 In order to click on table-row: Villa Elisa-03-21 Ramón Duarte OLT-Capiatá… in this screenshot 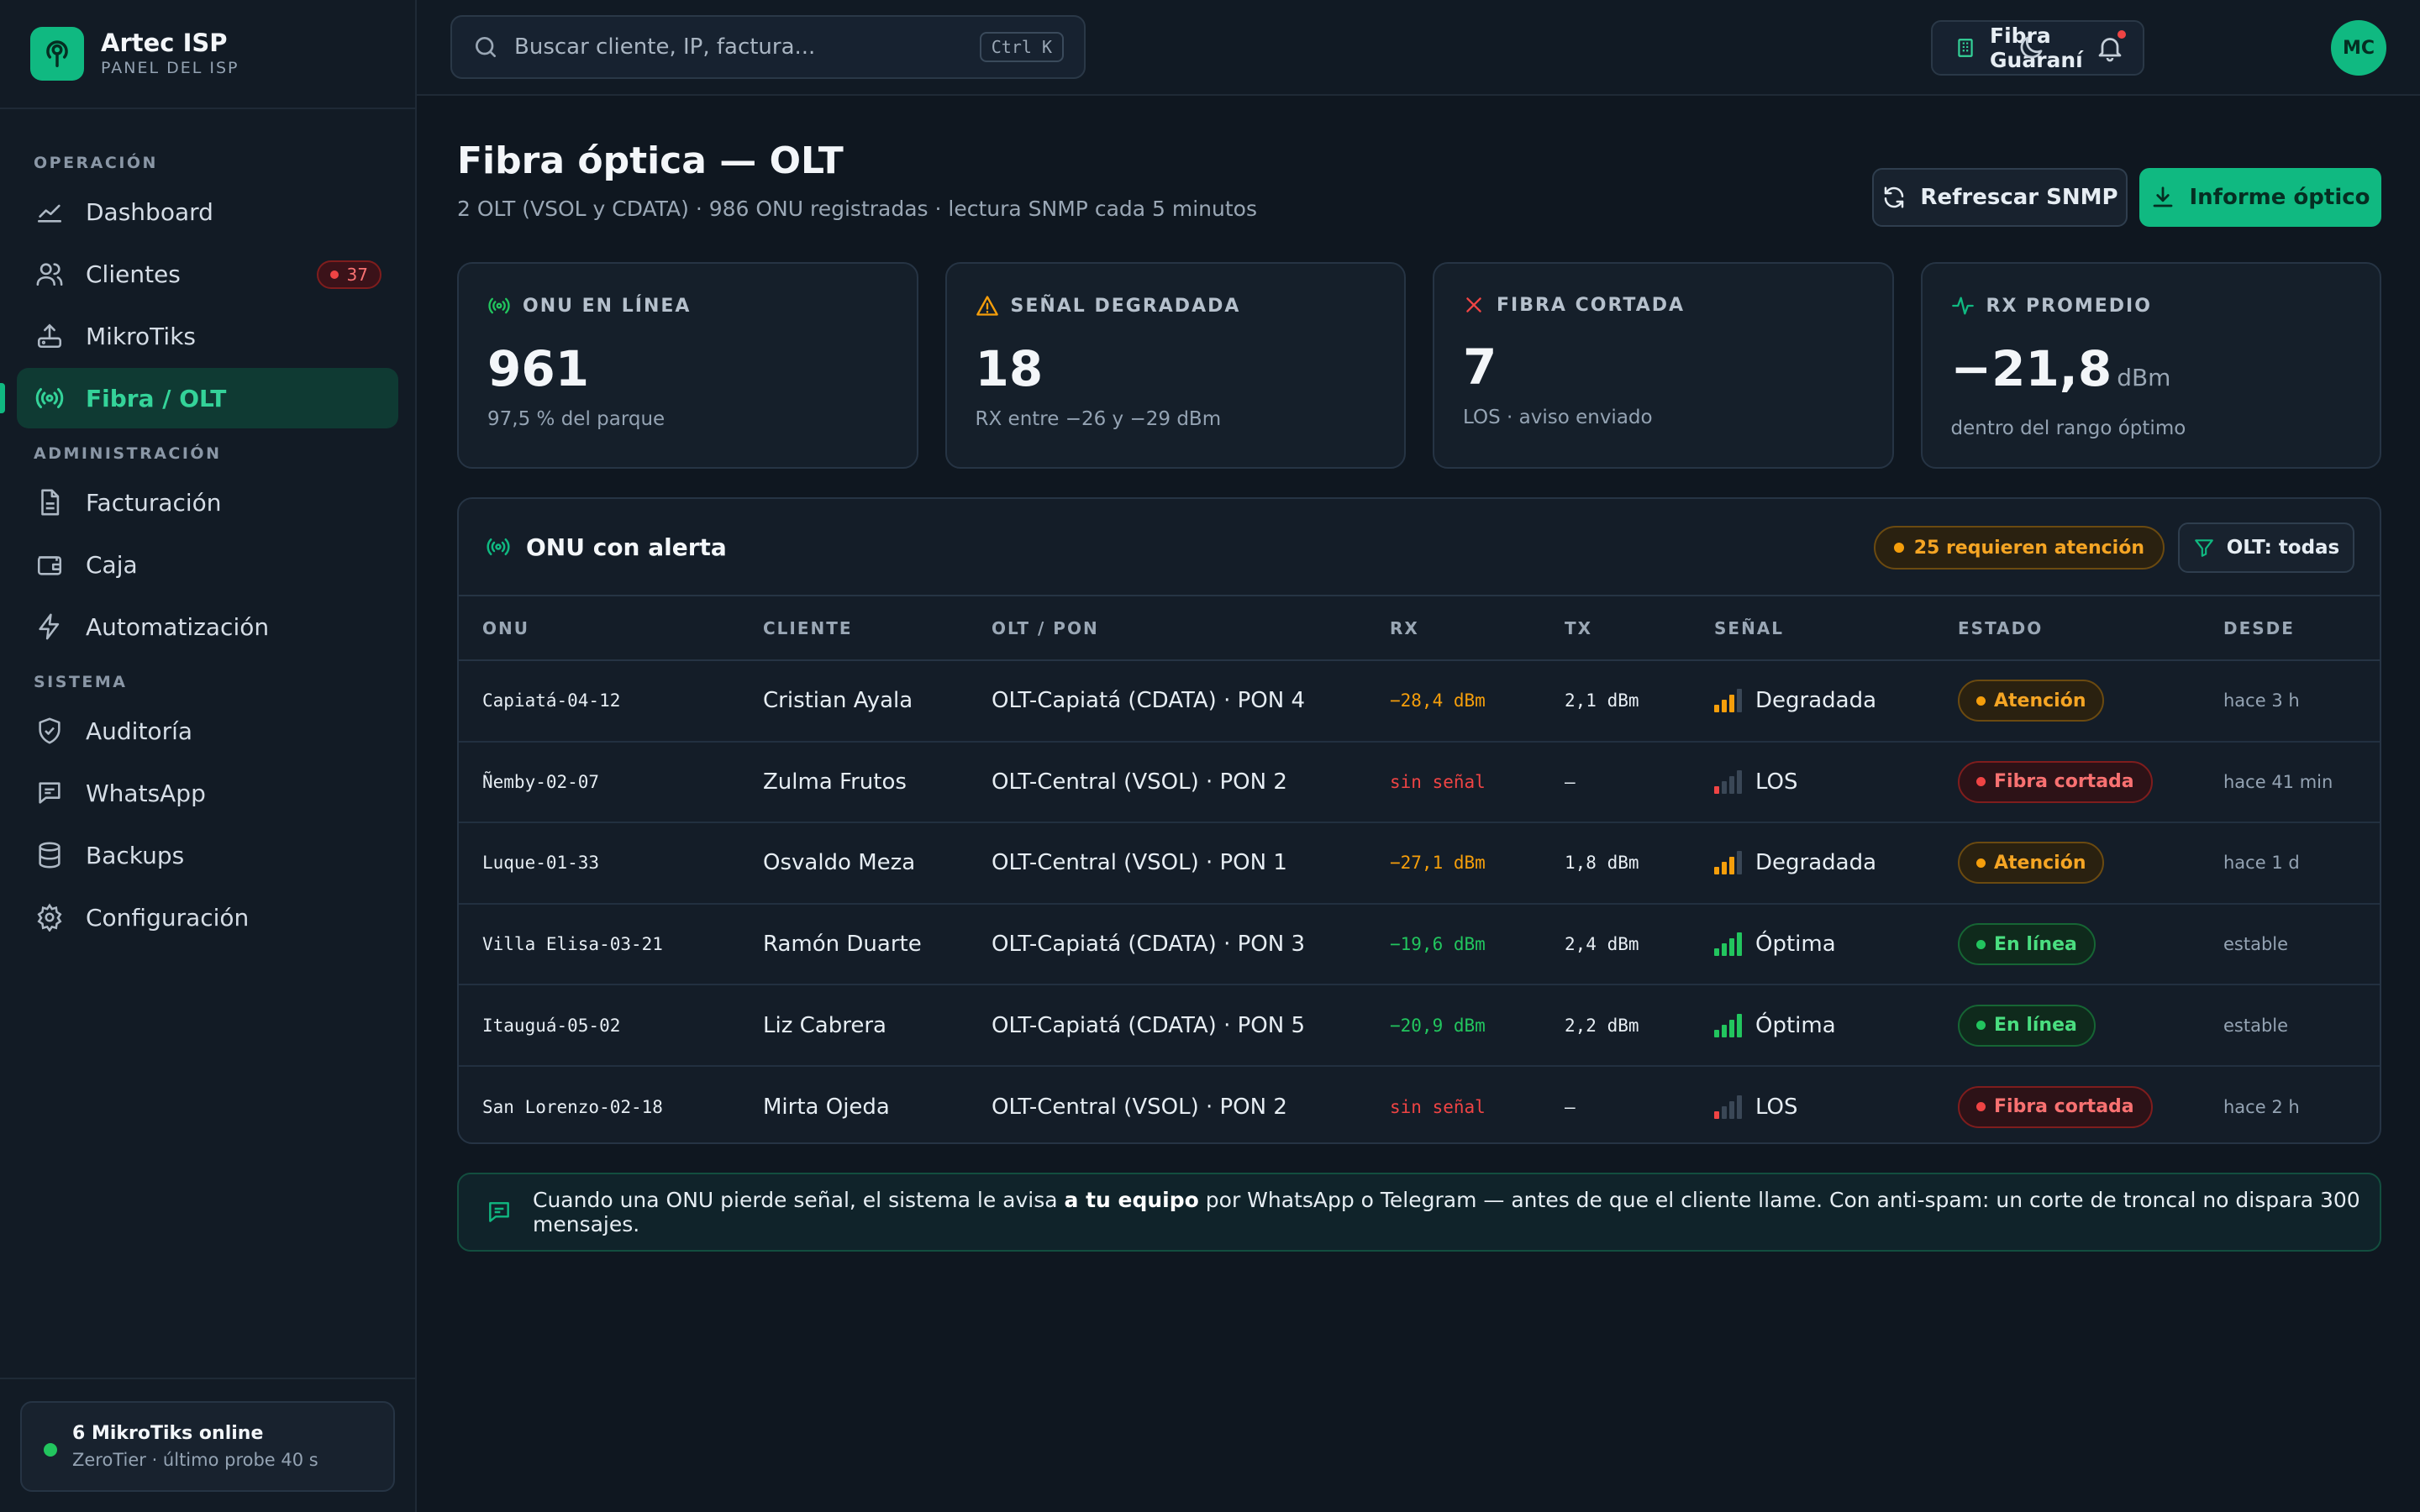, I will do `click(1419, 944)`.